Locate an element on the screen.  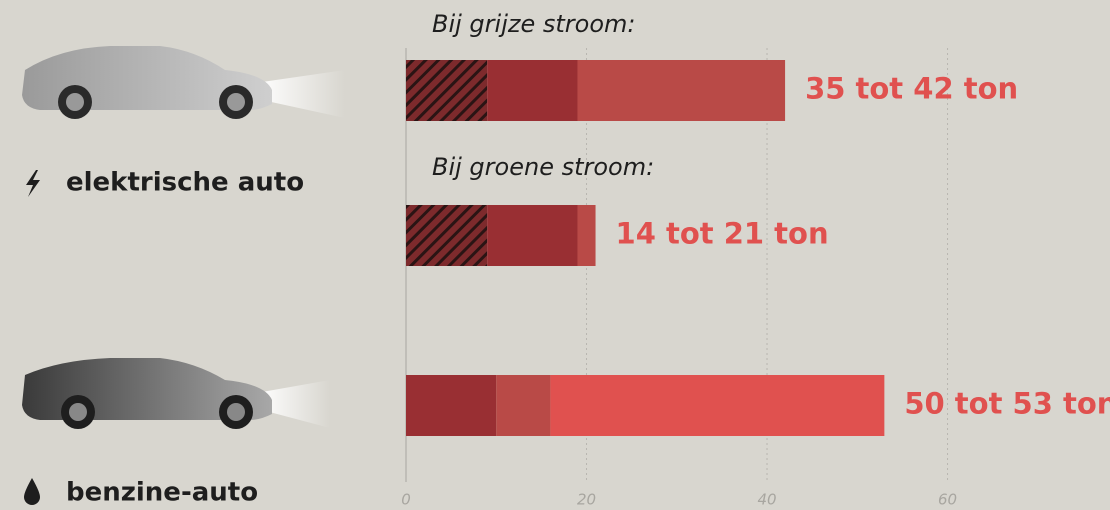
value-label: 35 tot 42 ton is located at coordinates (911, 89).